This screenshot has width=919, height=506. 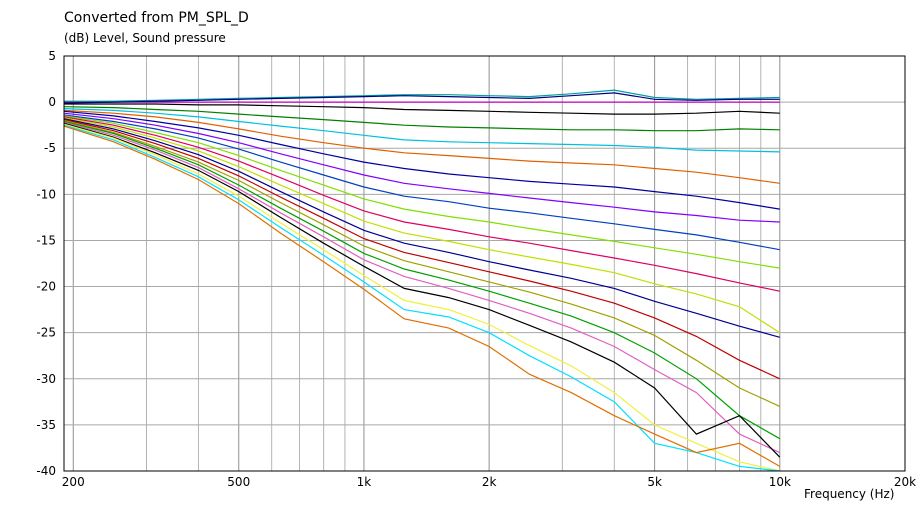 I want to click on y-tick-label: 0, so click(x=52, y=102).